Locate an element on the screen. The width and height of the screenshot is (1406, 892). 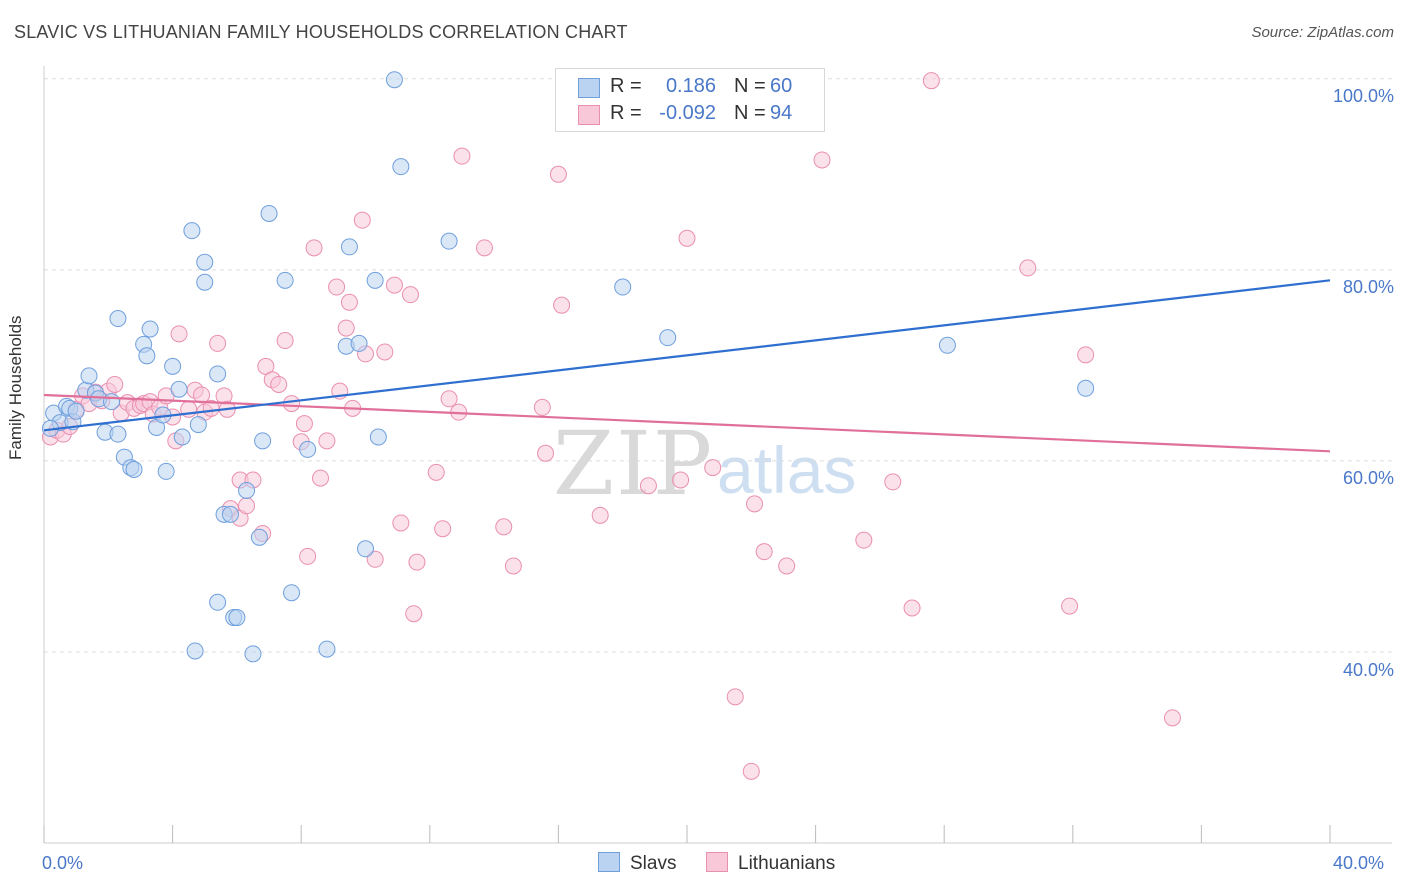
y-tick-100: 100.0% is located at coordinates (1363, 96).